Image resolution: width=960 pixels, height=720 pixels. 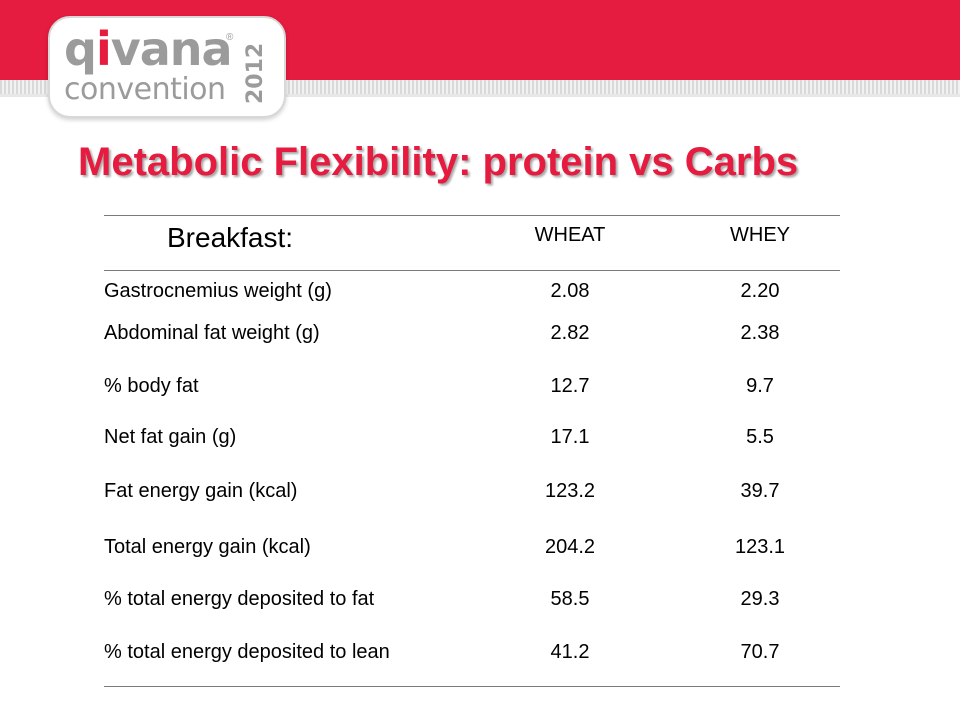 What do you see at coordinates (247, 652) in the screenshot?
I see `row-label: % total energy deposited to lean` at bounding box center [247, 652].